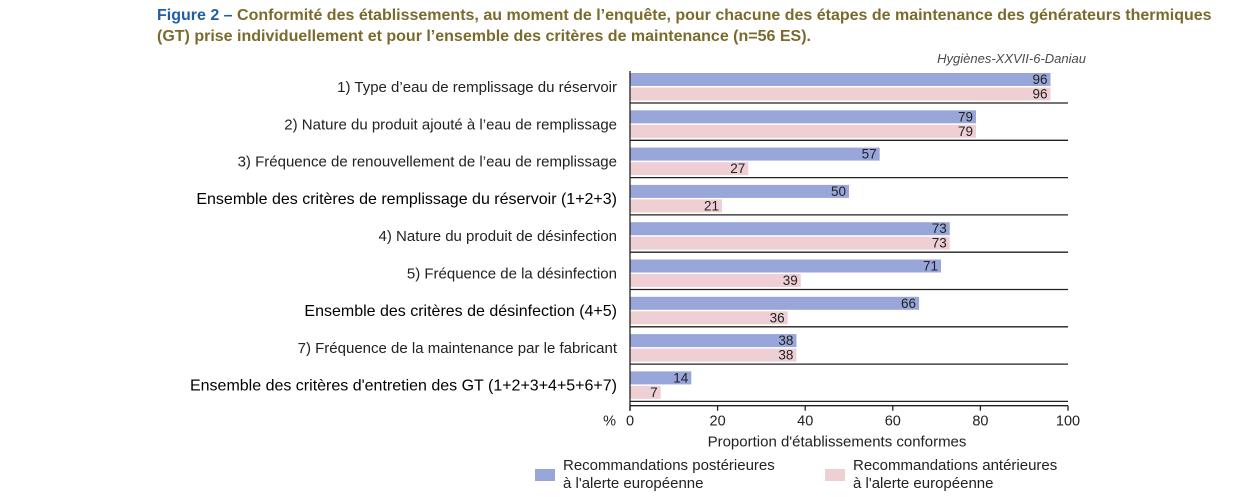 This screenshot has width=1240, height=497. I want to click on figure-number: Figure 2 –, so click(197, 15).